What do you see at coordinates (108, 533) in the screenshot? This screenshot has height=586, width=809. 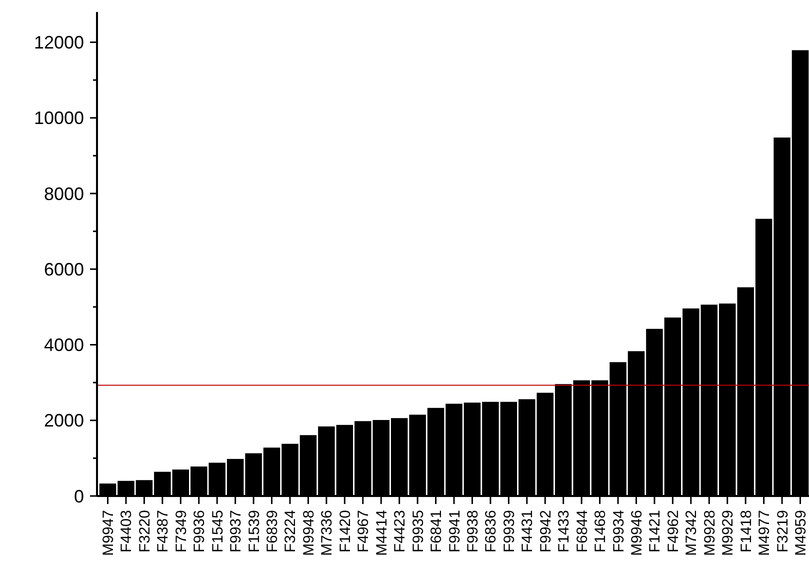 I see `x-tick-label: M9947` at bounding box center [108, 533].